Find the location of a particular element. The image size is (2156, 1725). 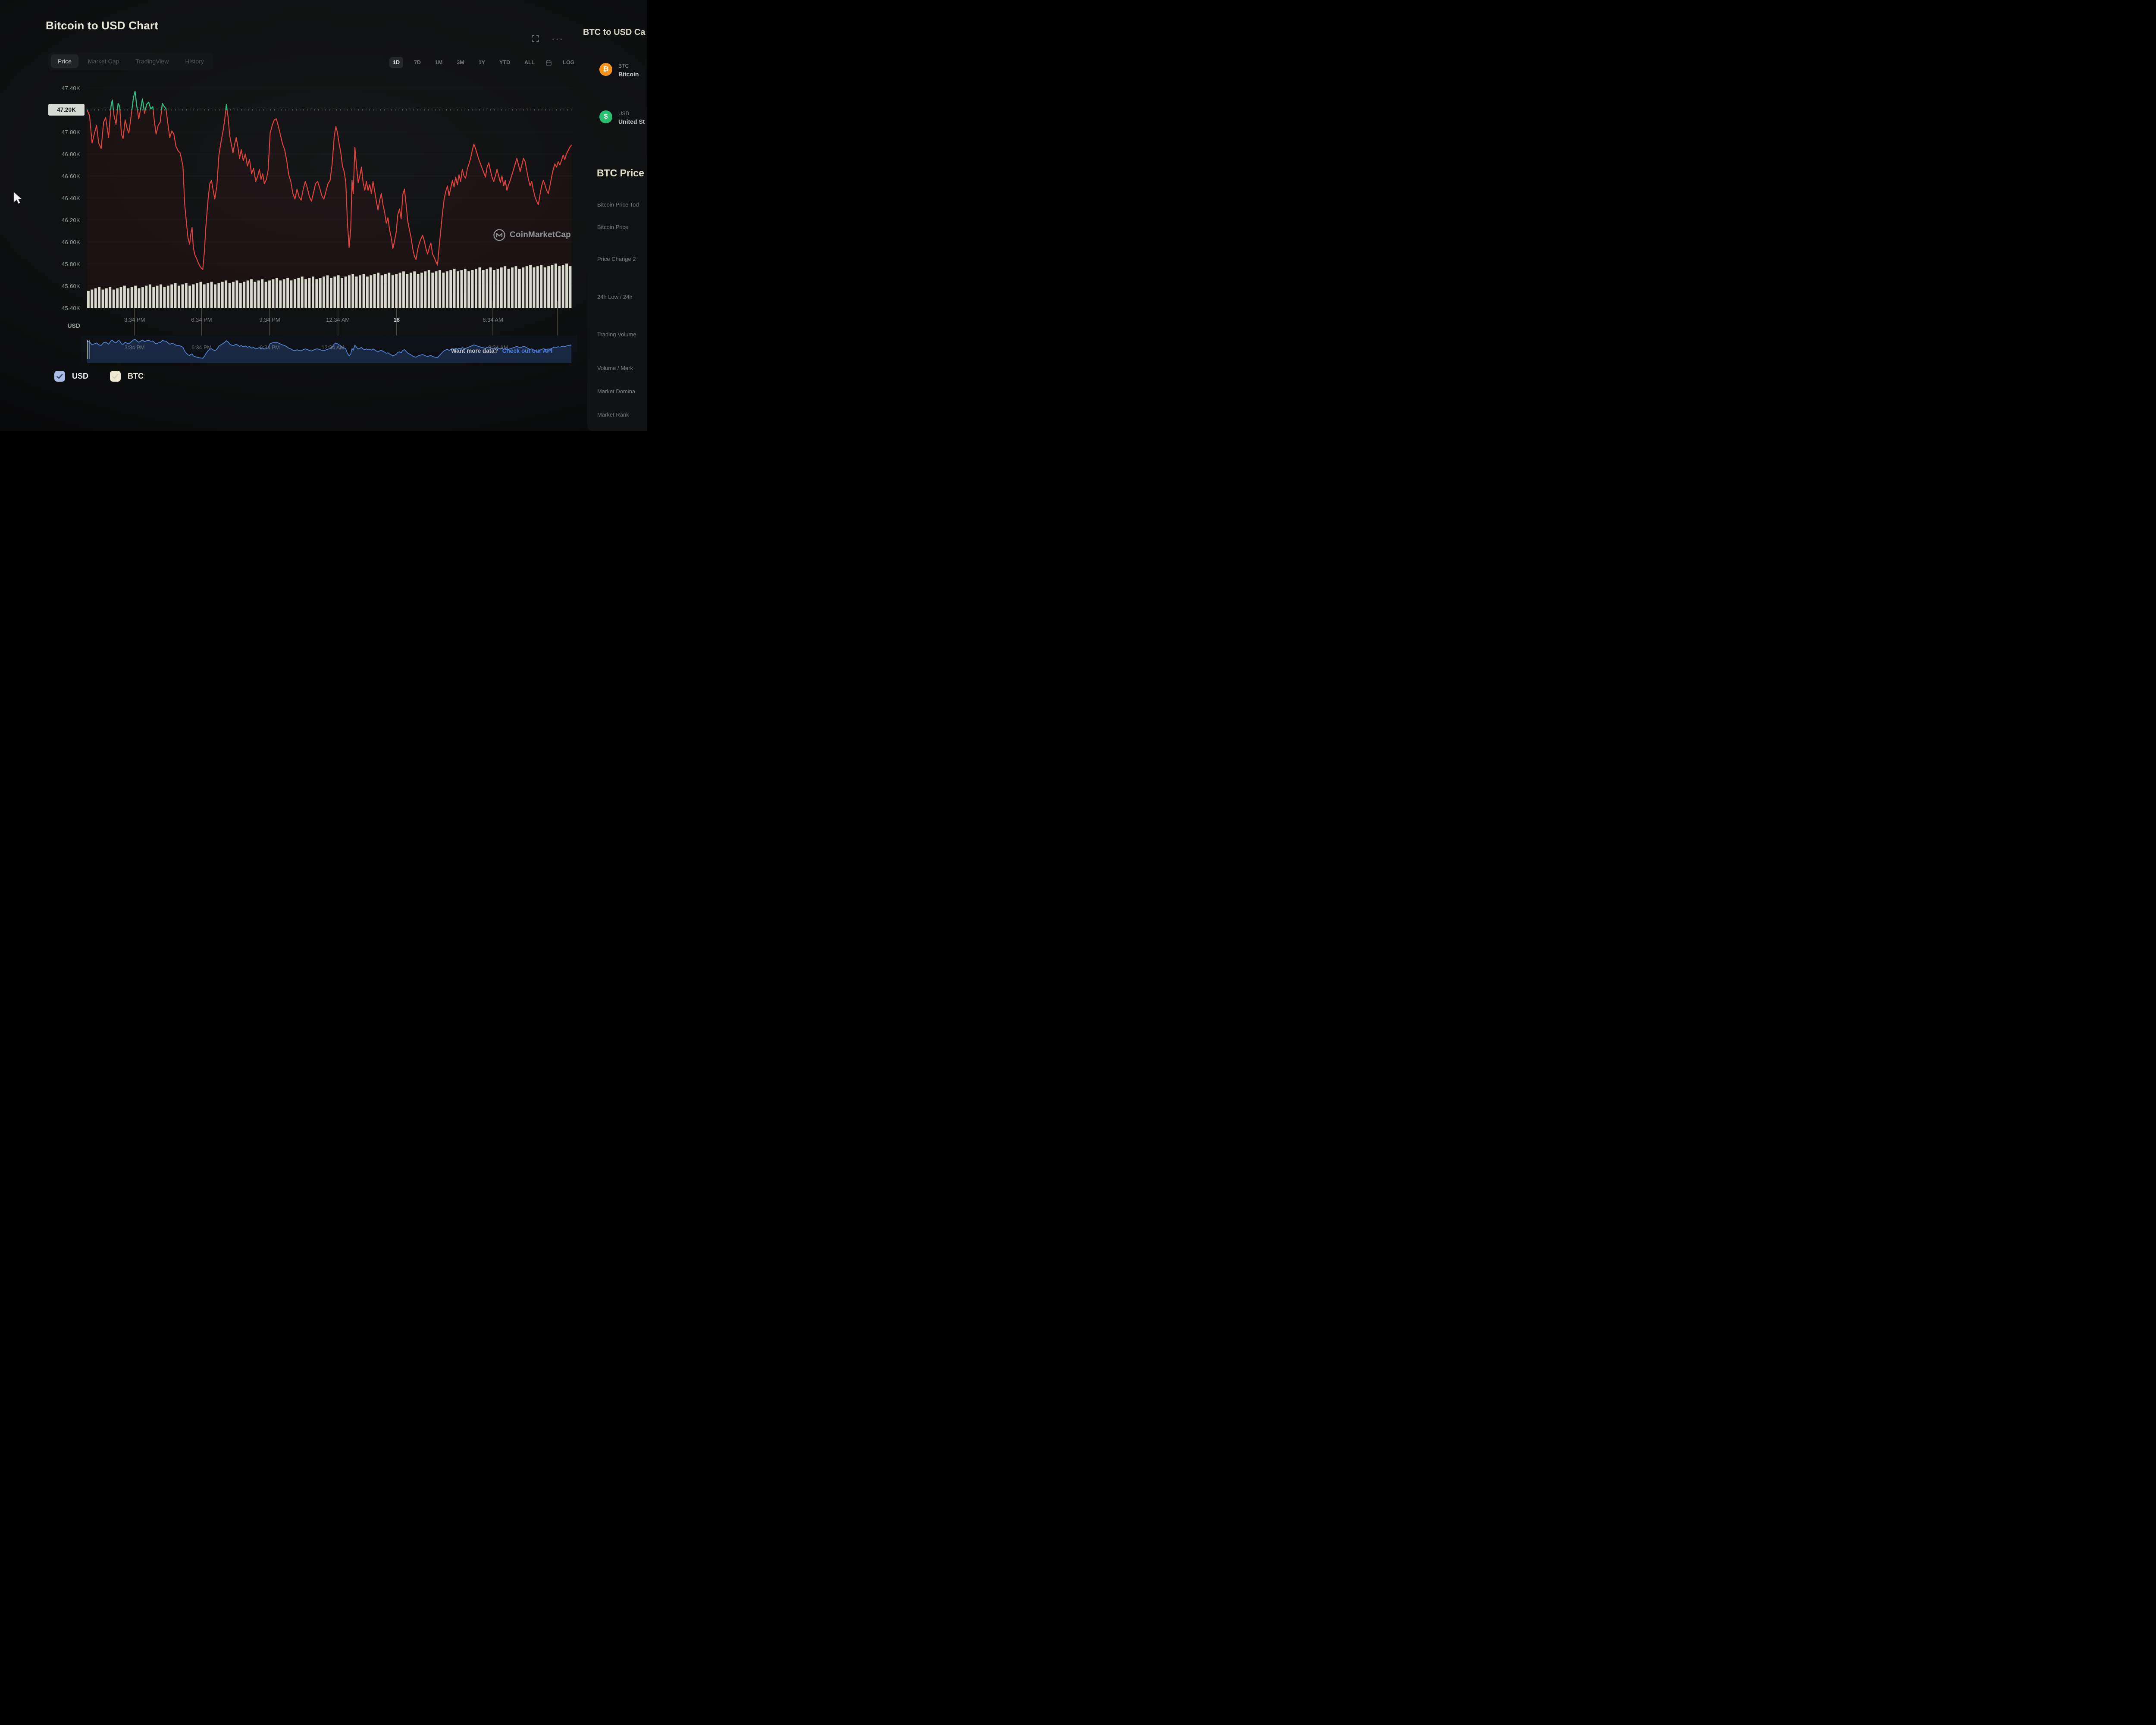

mouse-cursor-icon is located at coordinates (17, 198).